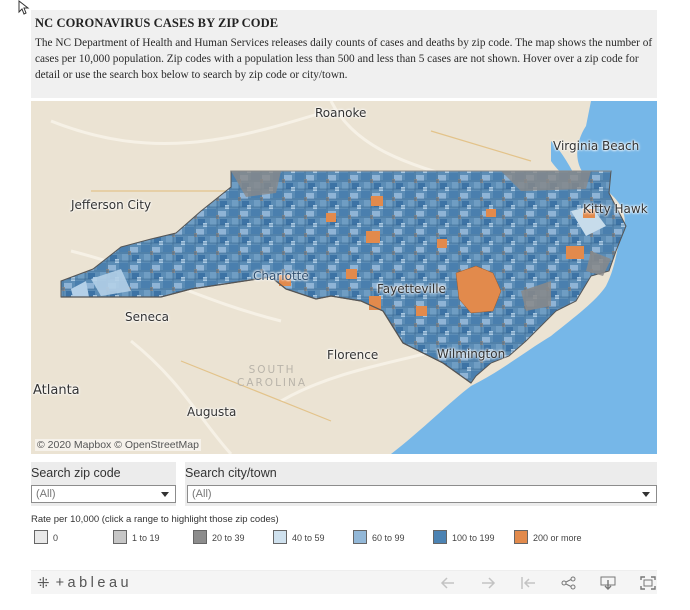 Image resolution: width=690 pixels, height=610 pixels. I want to click on city-label-charlotte: Charlotte, so click(281, 276).